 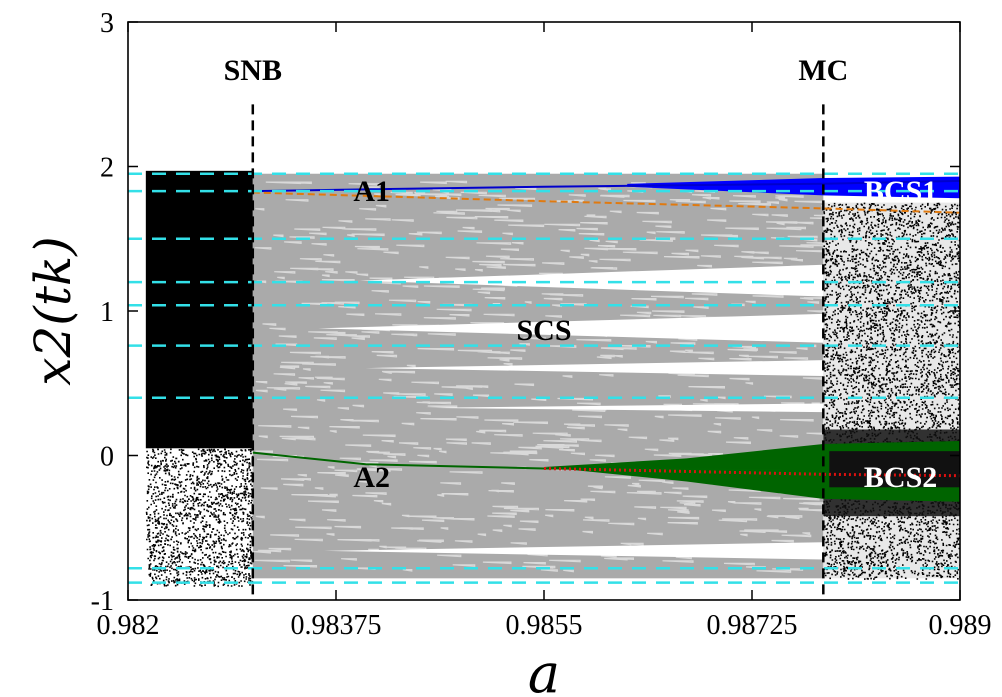 I want to click on x-tick-label: 0.98375, so click(x=336, y=625).